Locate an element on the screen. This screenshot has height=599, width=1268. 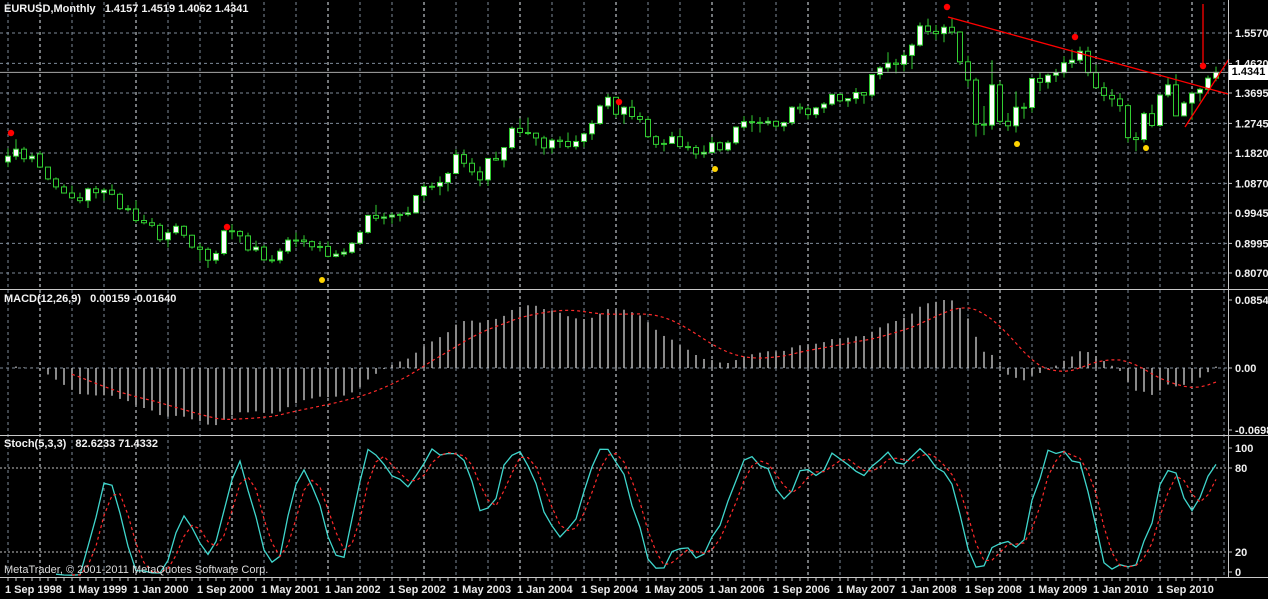
svg-text: 1 Jan 2010 is located at coordinates (1121, 590).